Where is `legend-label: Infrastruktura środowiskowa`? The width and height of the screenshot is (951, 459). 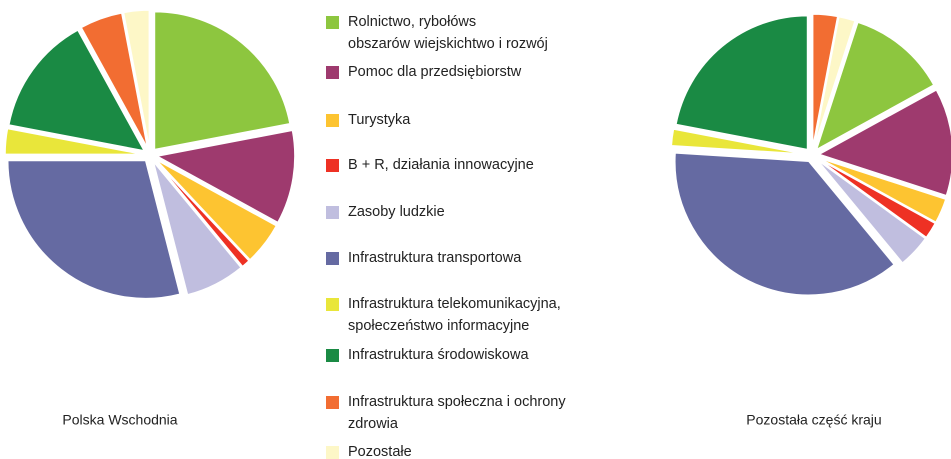
legend-label: Infrastruktura środowiskowa is located at coordinates (438, 355).